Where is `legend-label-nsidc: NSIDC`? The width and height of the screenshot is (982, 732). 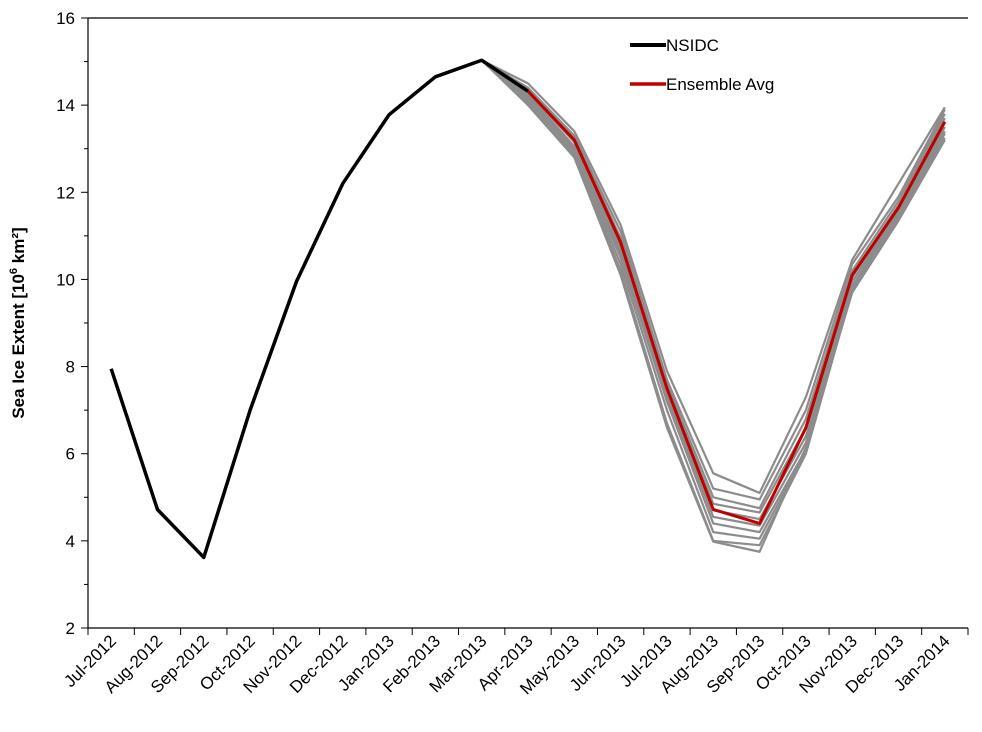 legend-label-nsidc: NSIDC is located at coordinates (692, 45).